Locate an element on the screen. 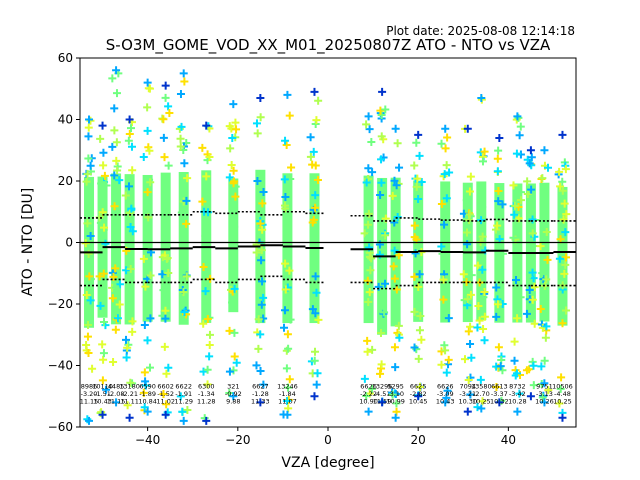 The image size is (640, 480). bin-stat-label: 11.29 is located at coordinates (183, 402).